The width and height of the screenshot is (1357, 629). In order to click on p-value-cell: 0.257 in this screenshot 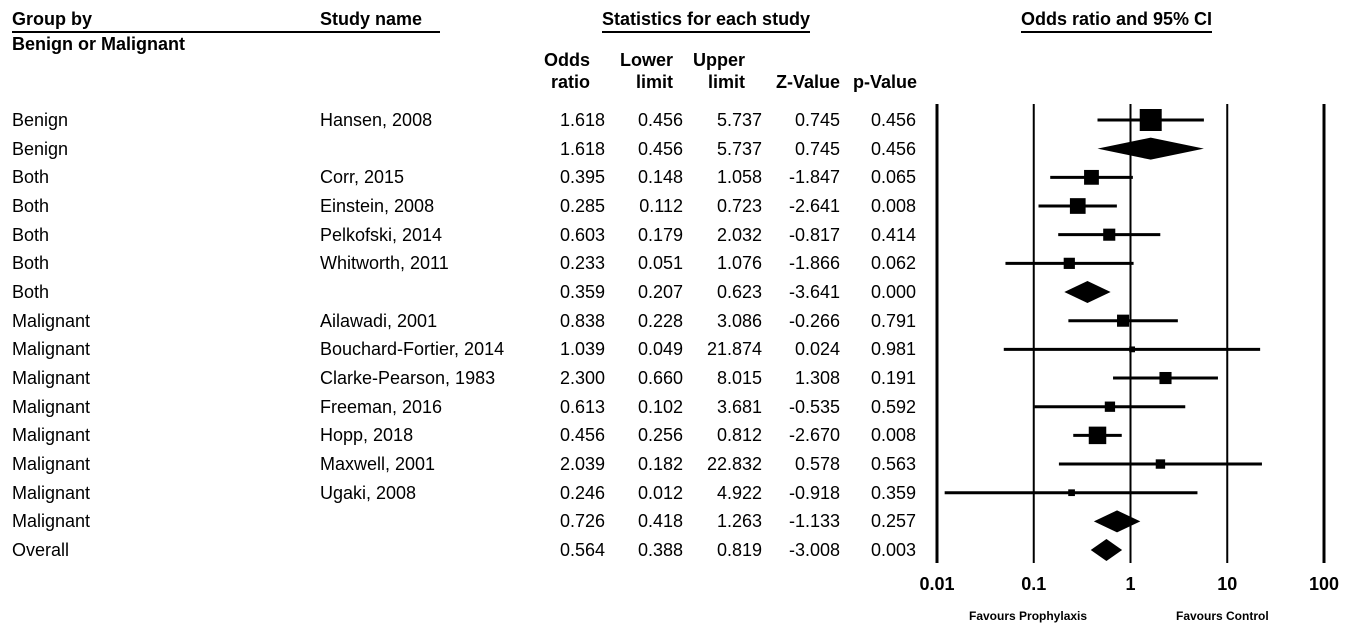, I will do `click(893, 521)`.